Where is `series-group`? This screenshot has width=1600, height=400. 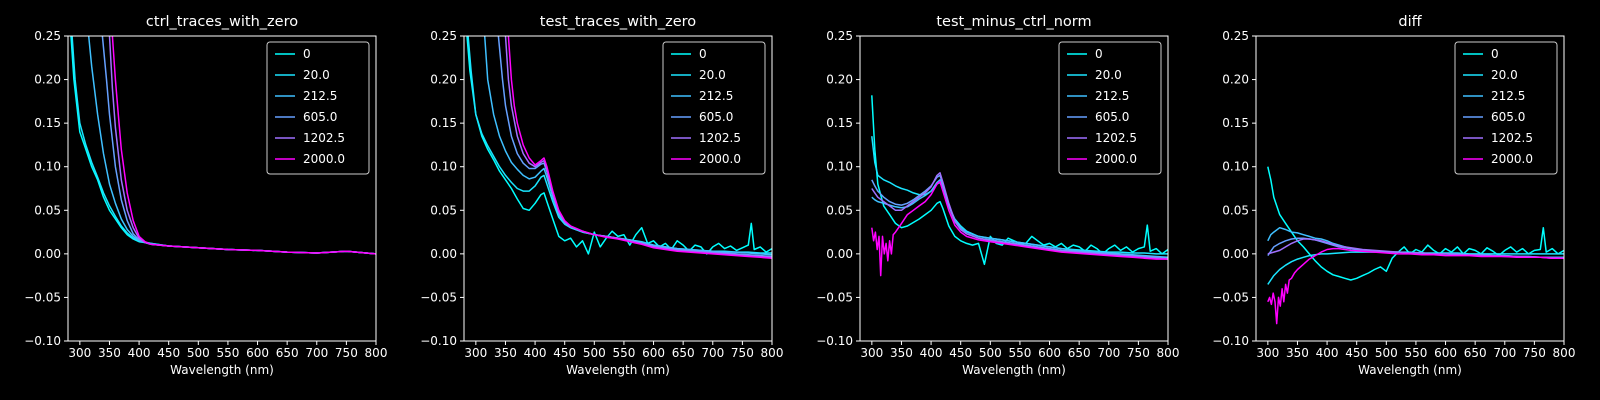
series-group is located at coordinates (619, 147).